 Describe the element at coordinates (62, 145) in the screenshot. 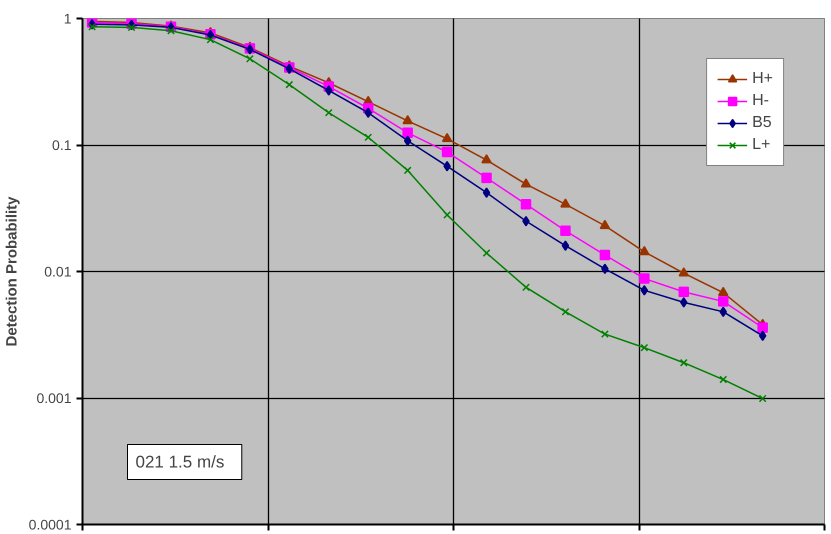

I see `y-tick-label: 0.1` at that location.